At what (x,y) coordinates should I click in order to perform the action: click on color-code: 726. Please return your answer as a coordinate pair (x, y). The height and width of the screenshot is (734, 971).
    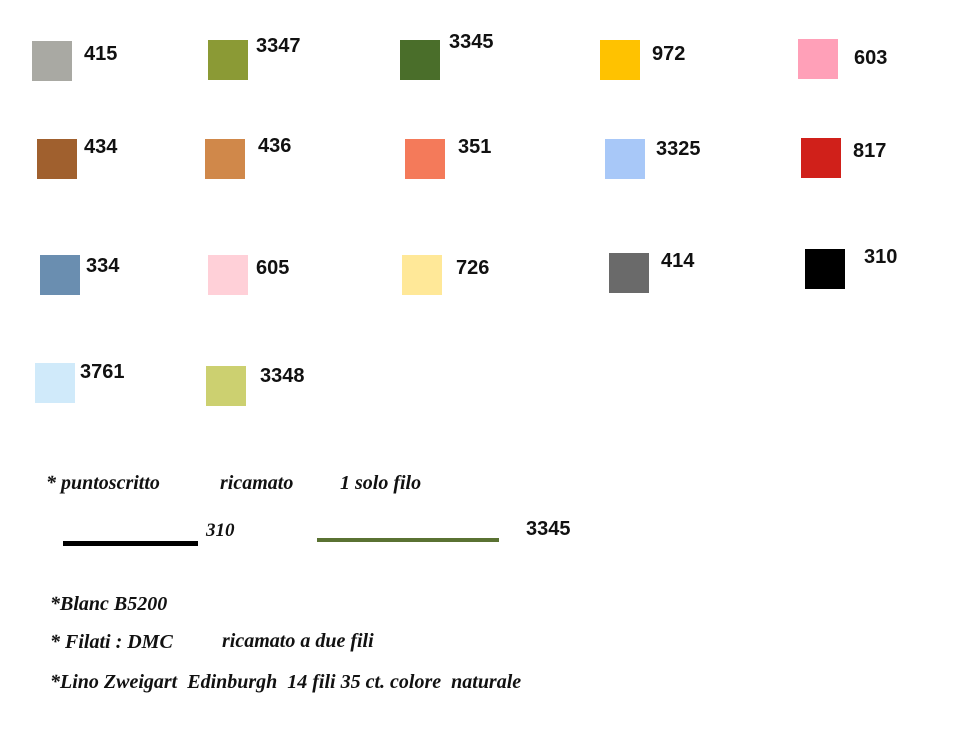
    Looking at the image, I should click on (473, 268).